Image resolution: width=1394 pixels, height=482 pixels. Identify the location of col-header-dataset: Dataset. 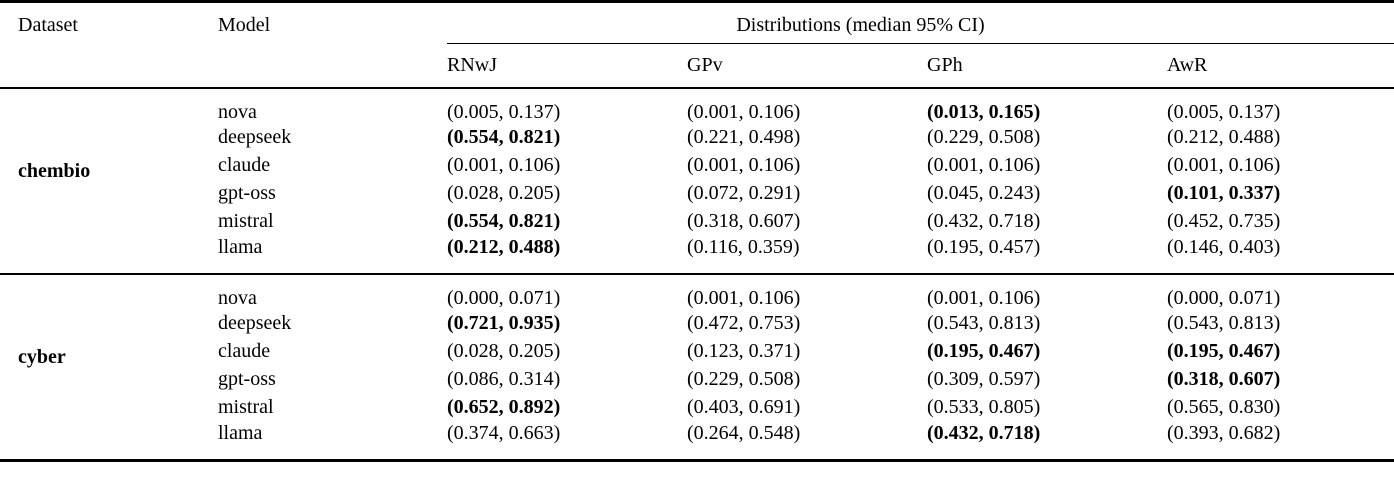
(48, 25).